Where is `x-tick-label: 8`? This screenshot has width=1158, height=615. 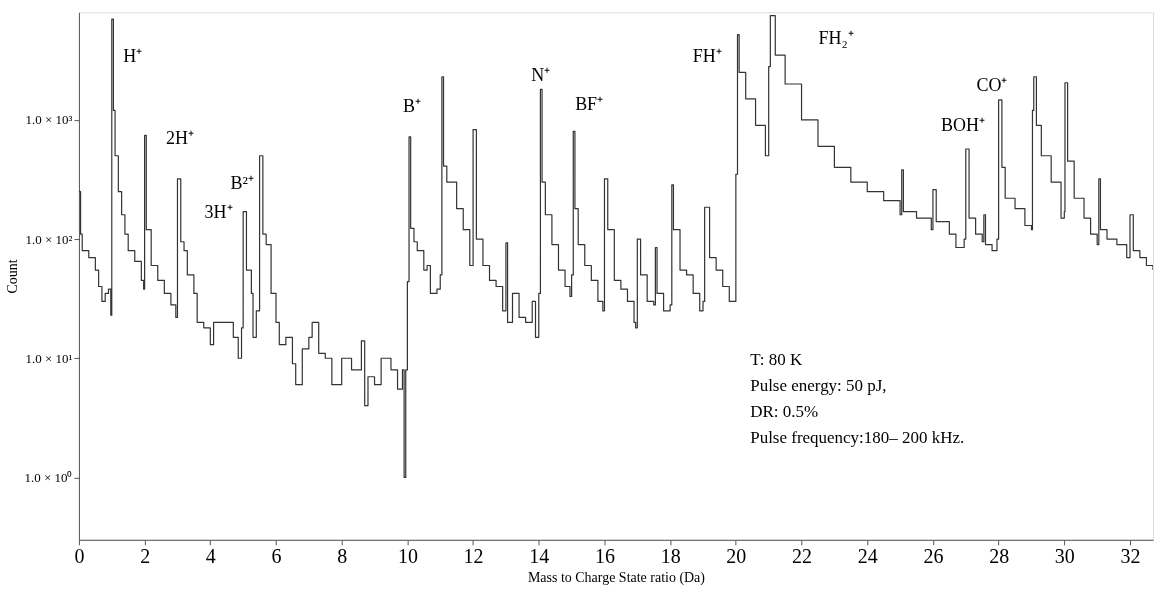
x-tick-label: 8 is located at coordinates (342, 556).